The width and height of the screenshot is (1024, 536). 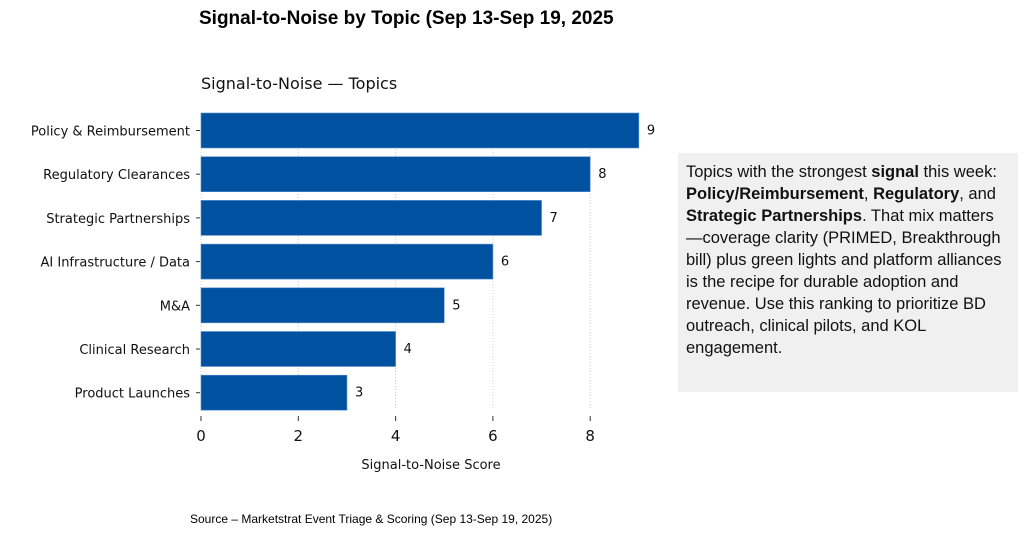 I want to click on chart-title: Signal-to-Noise — Topics, so click(x=299, y=83).